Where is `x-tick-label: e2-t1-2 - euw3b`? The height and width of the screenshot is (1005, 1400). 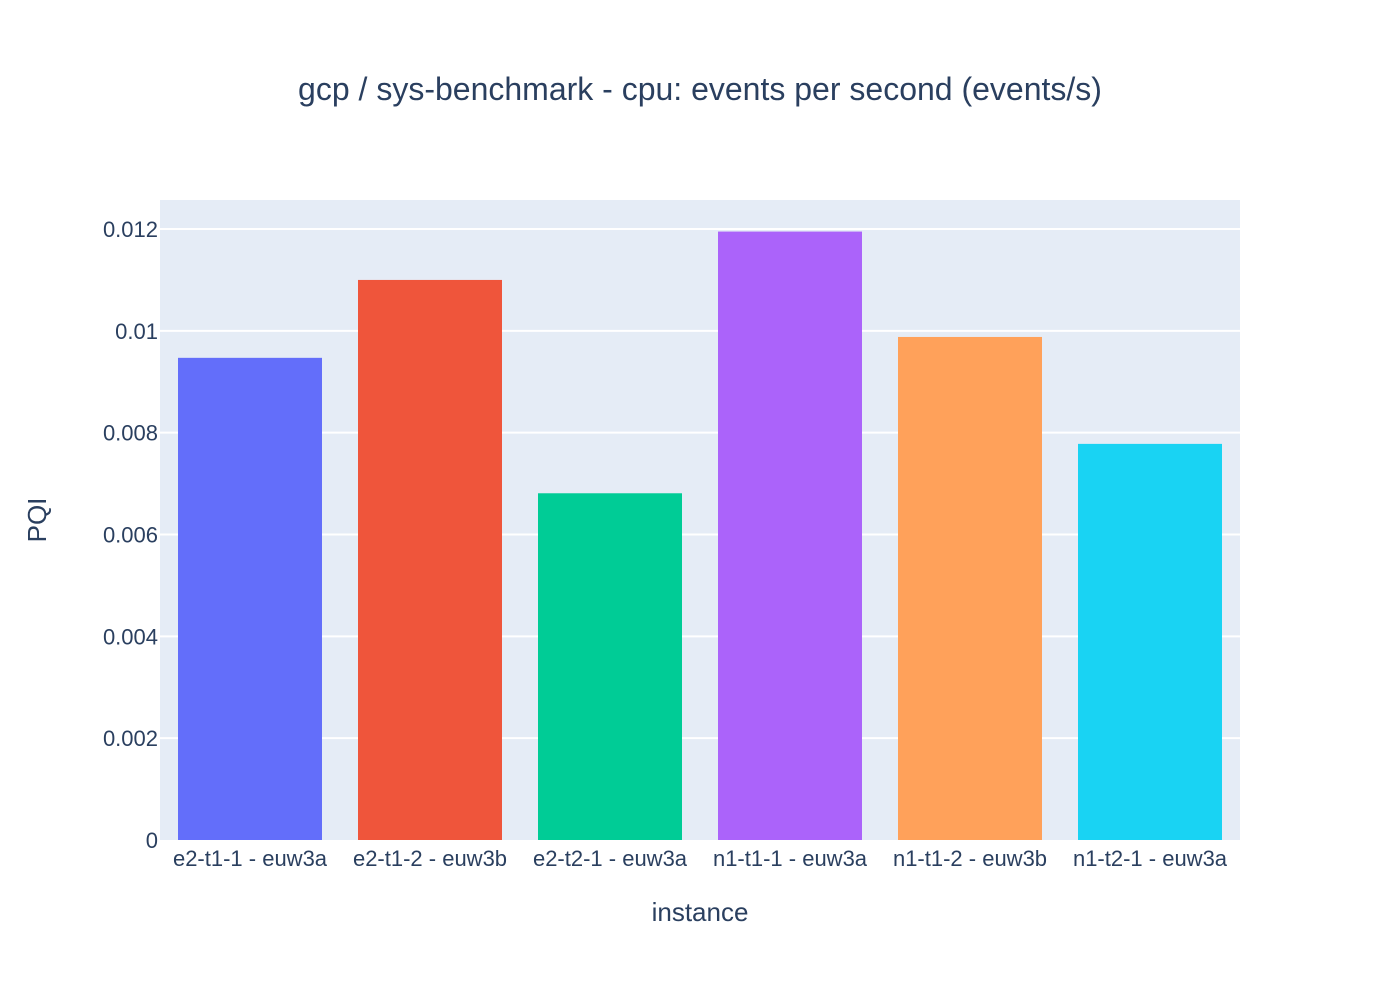 x-tick-label: e2-t1-2 - euw3b is located at coordinates (430, 858).